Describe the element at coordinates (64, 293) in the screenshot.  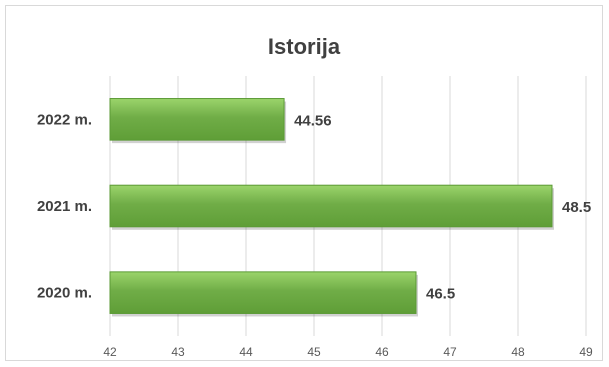
I see `category-label: 2020 m.` at that location.